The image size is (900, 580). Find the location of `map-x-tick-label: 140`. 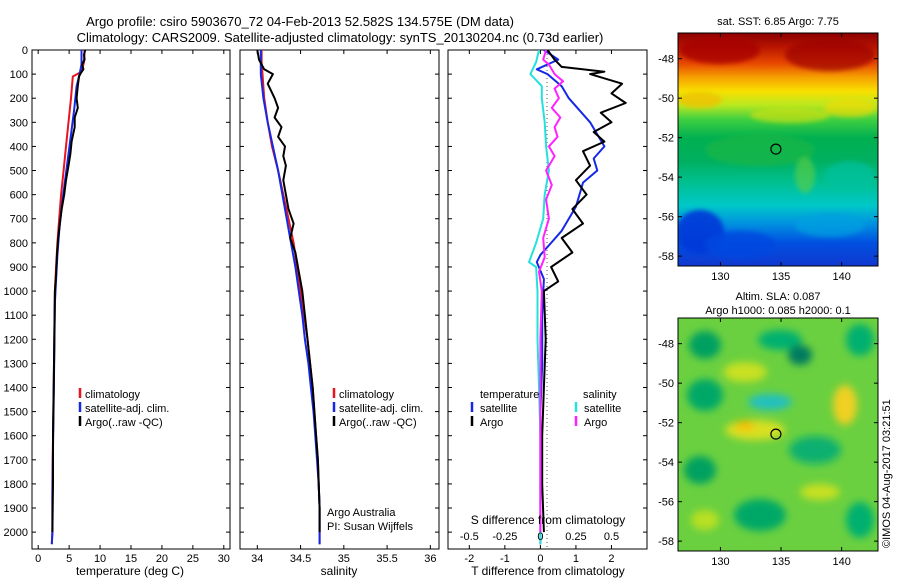

map-x-tick-label: 140 is located at coordinates (841, 277).